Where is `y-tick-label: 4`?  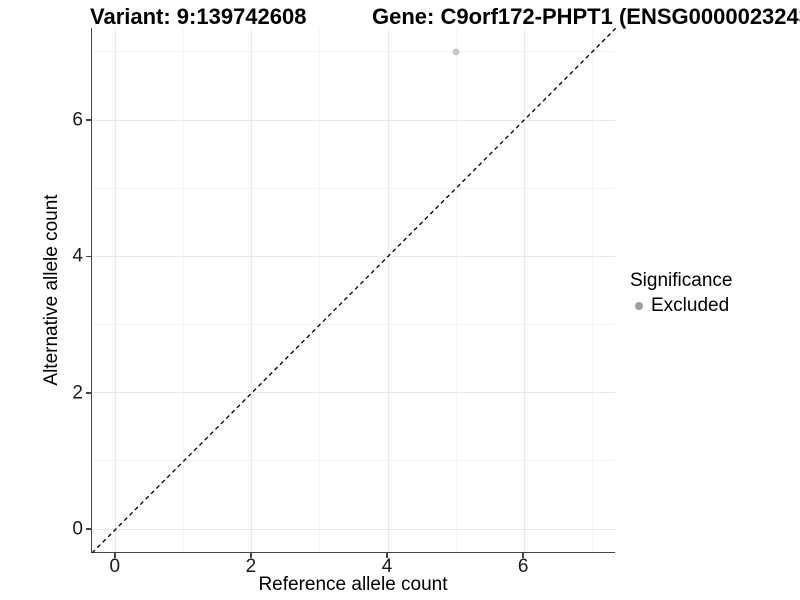 y-tick-label: 4 is located at coordinates (77, 256).